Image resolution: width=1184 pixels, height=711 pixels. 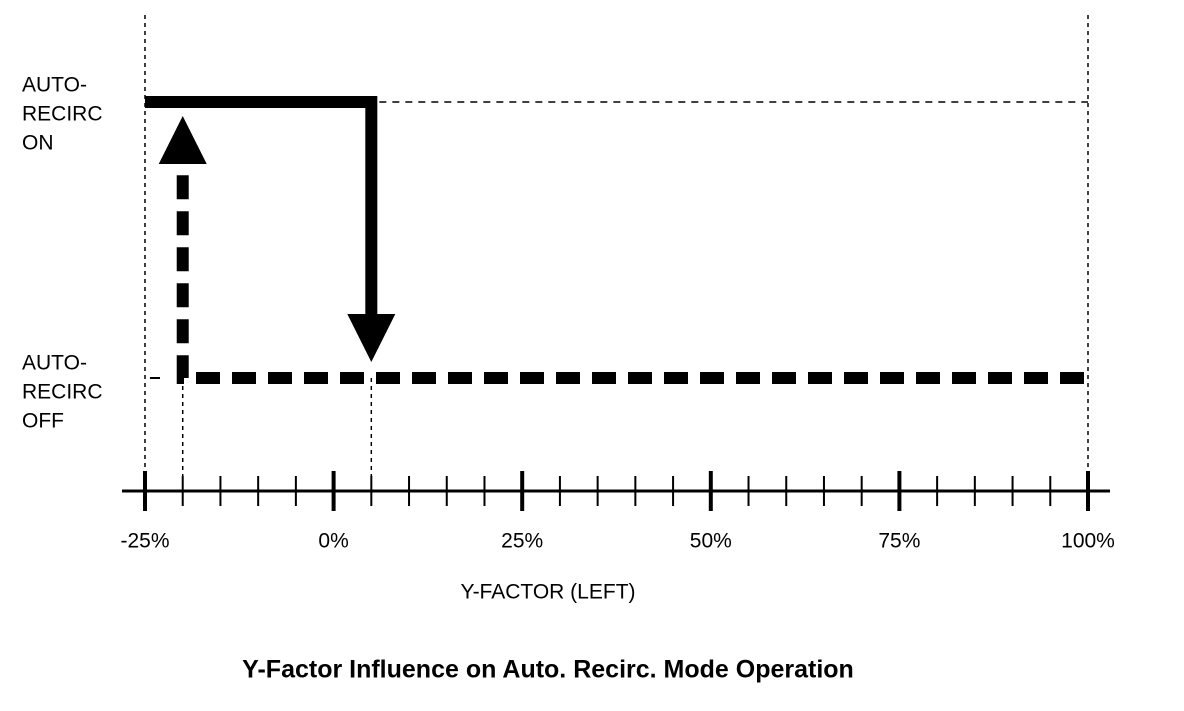 I want to click on state-label: OFF, so click(x=43, y=421).